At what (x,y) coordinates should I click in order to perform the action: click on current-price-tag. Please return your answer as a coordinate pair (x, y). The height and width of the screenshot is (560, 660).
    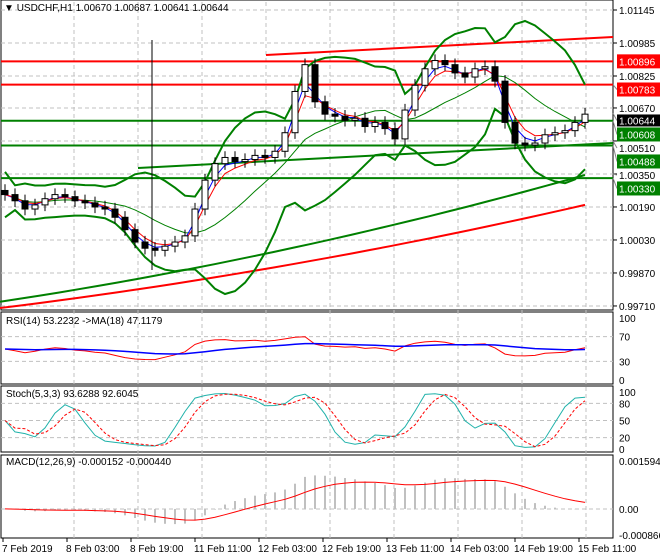
    Looking at the image, I should click on (638, 120).